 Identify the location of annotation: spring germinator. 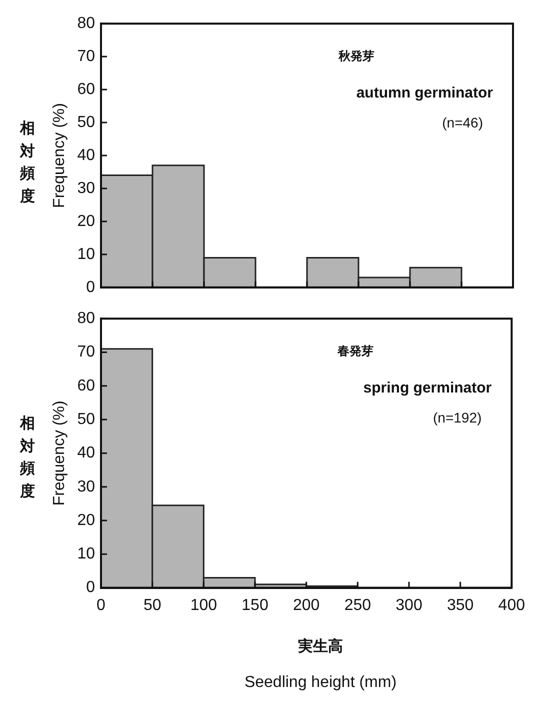
(427, 388).